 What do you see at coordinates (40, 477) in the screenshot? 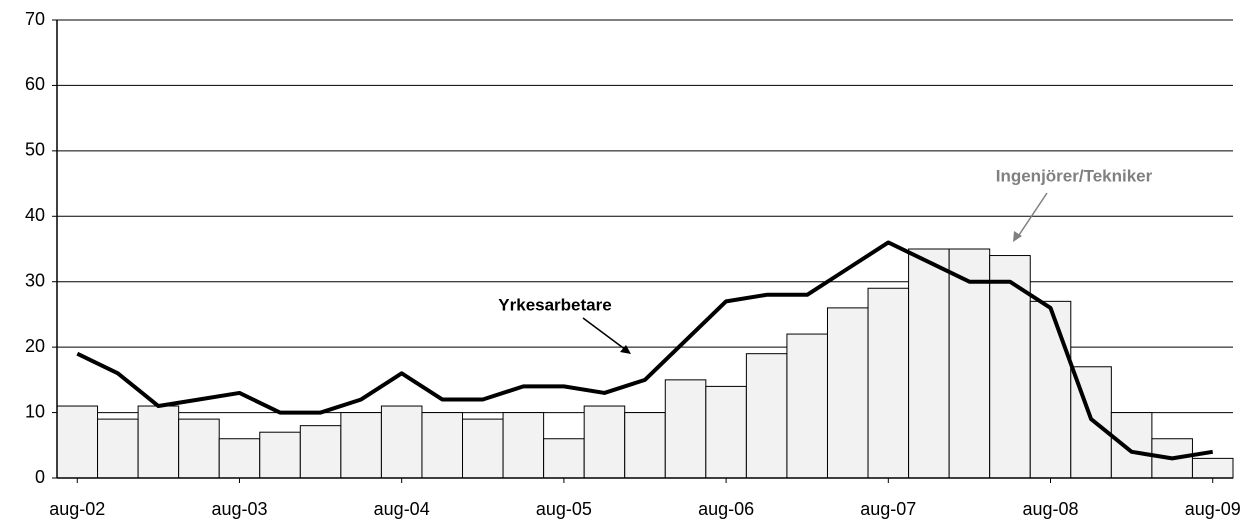
I see `y-tick-label: 0` at bounding box center [40, 477].